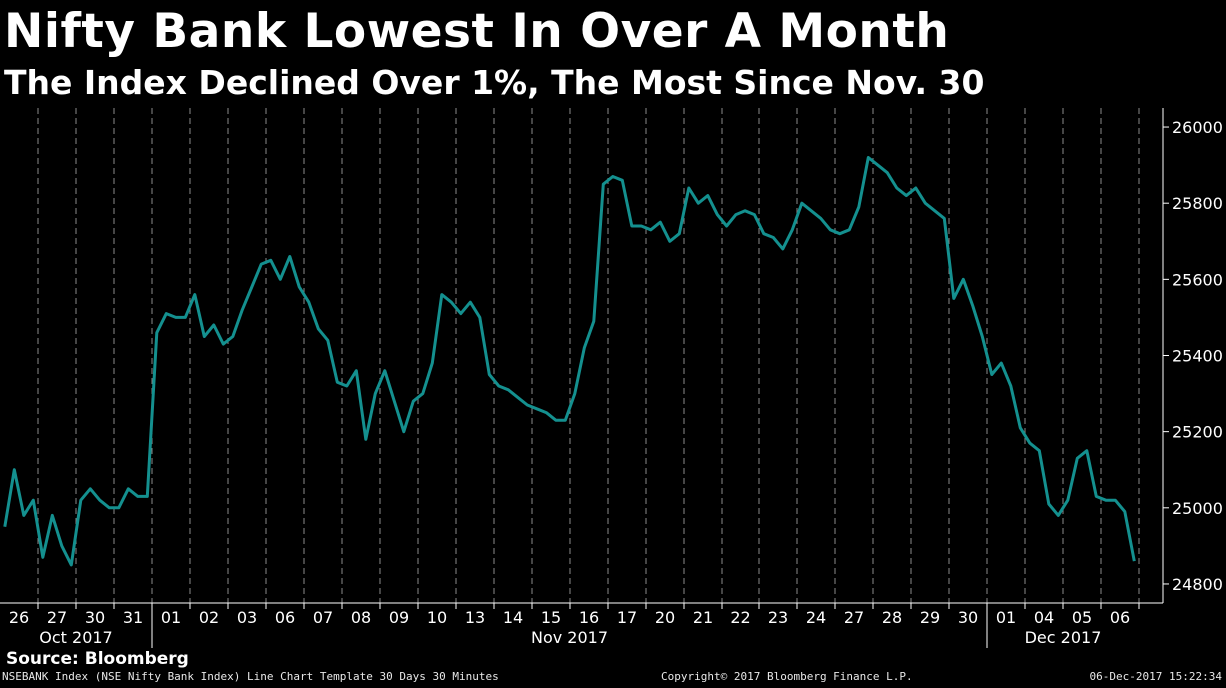  Describe the element at coordinates (133, 617) in the screenshot. I see `x-tick-label: 31` at that location.